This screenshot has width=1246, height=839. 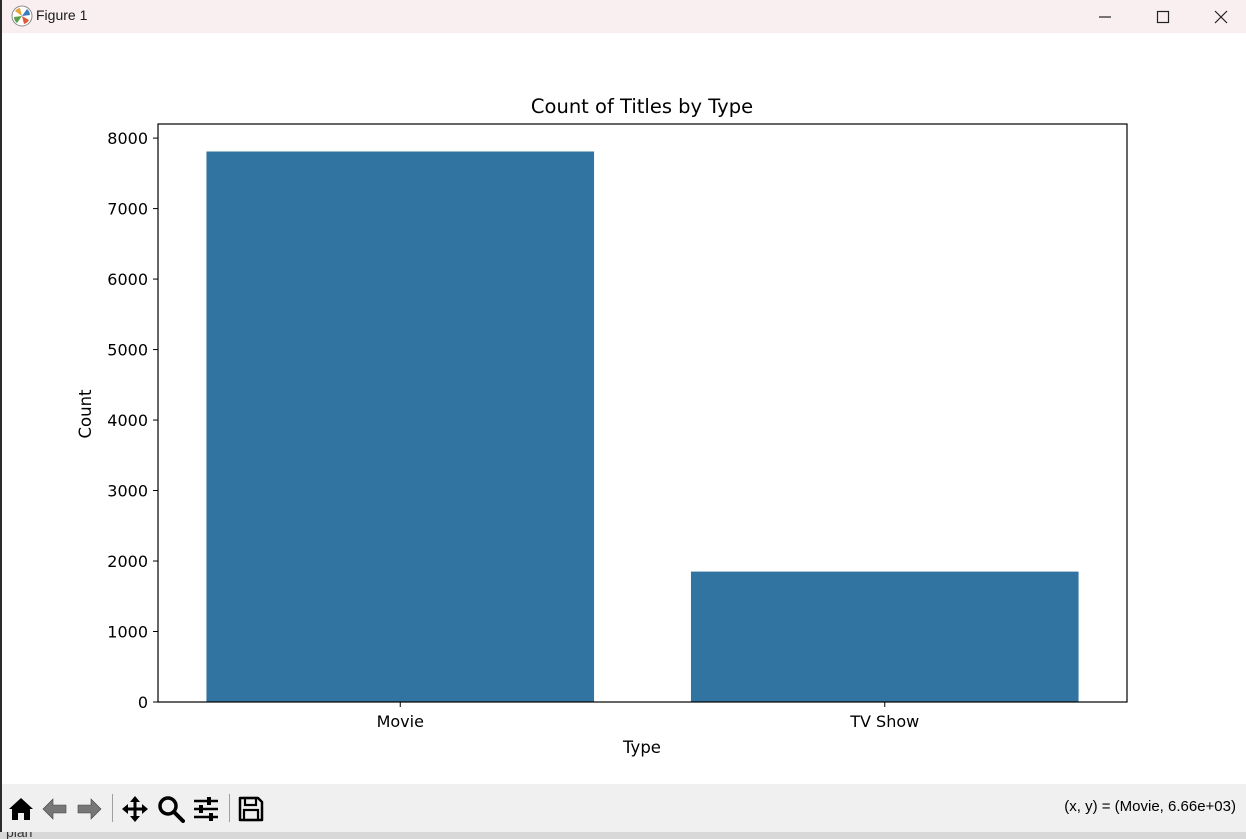 I want to click on x-axis-label: Type, so click(x=641, y=747).